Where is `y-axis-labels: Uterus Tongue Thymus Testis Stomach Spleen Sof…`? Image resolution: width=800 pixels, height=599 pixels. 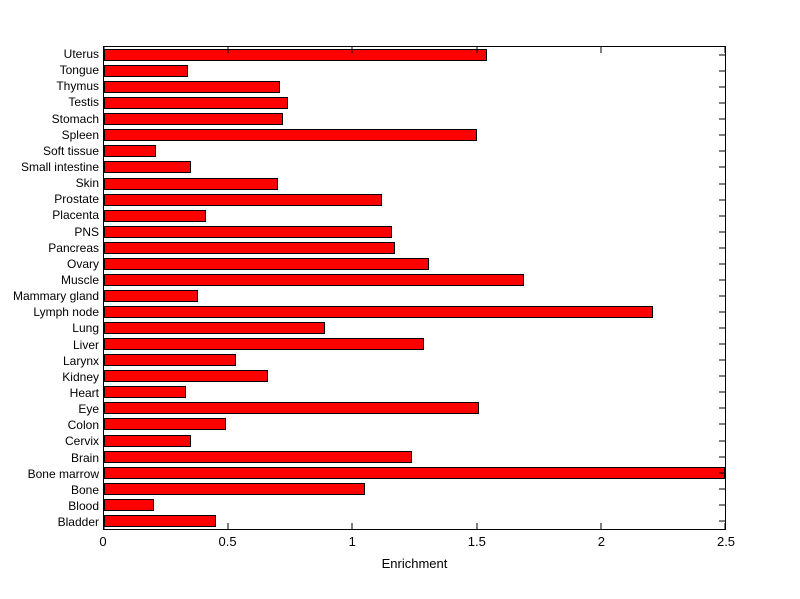
y-axis-labels: Uterus Tongue Thymus Testis Stomach Spleen Sof… is located at coordinates (49, 288).